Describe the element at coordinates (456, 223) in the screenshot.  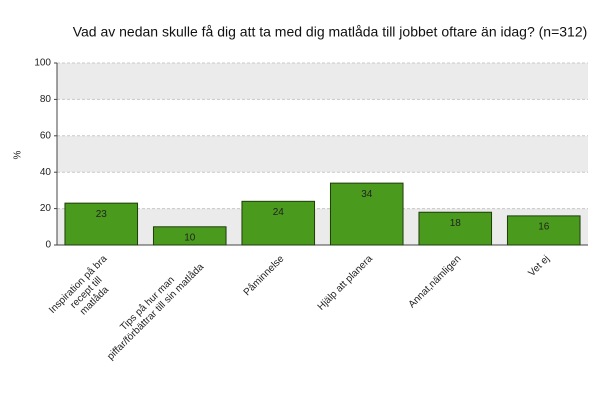
I see `data-label: 18` at that location.